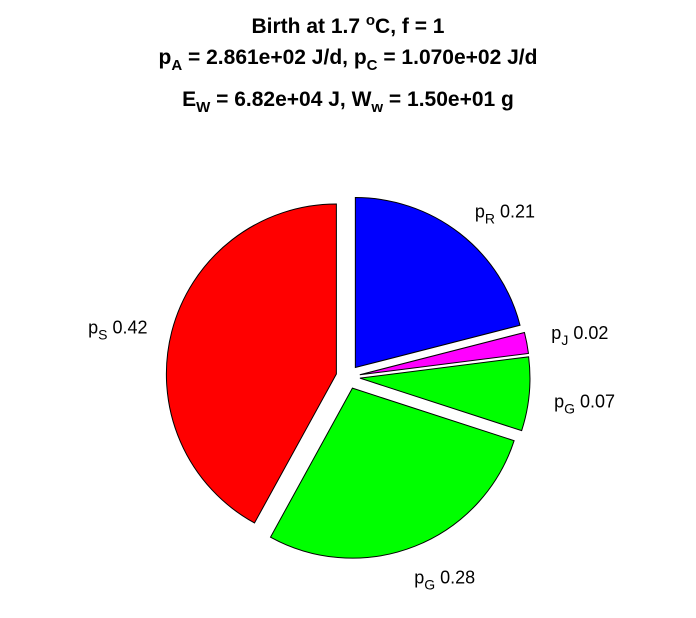  Describe the element at coordinates (444, 580) in the screenshot. I see `slice-label-pg-3: pG 0.28` at that location.